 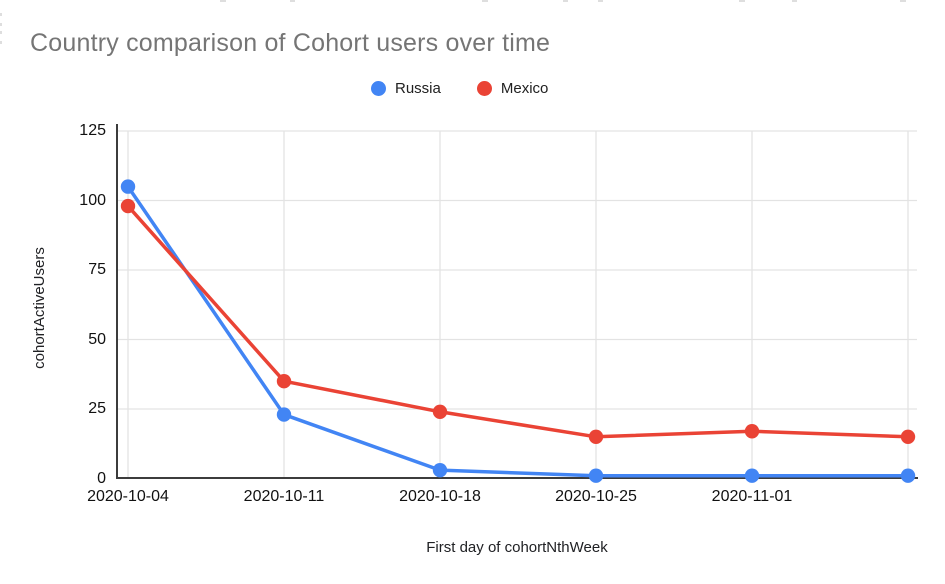 What do you see at coordinates (459, 88) in the screenshot?
I see `chart-legend: Russia Mexico` at bounding box center [459, 88].